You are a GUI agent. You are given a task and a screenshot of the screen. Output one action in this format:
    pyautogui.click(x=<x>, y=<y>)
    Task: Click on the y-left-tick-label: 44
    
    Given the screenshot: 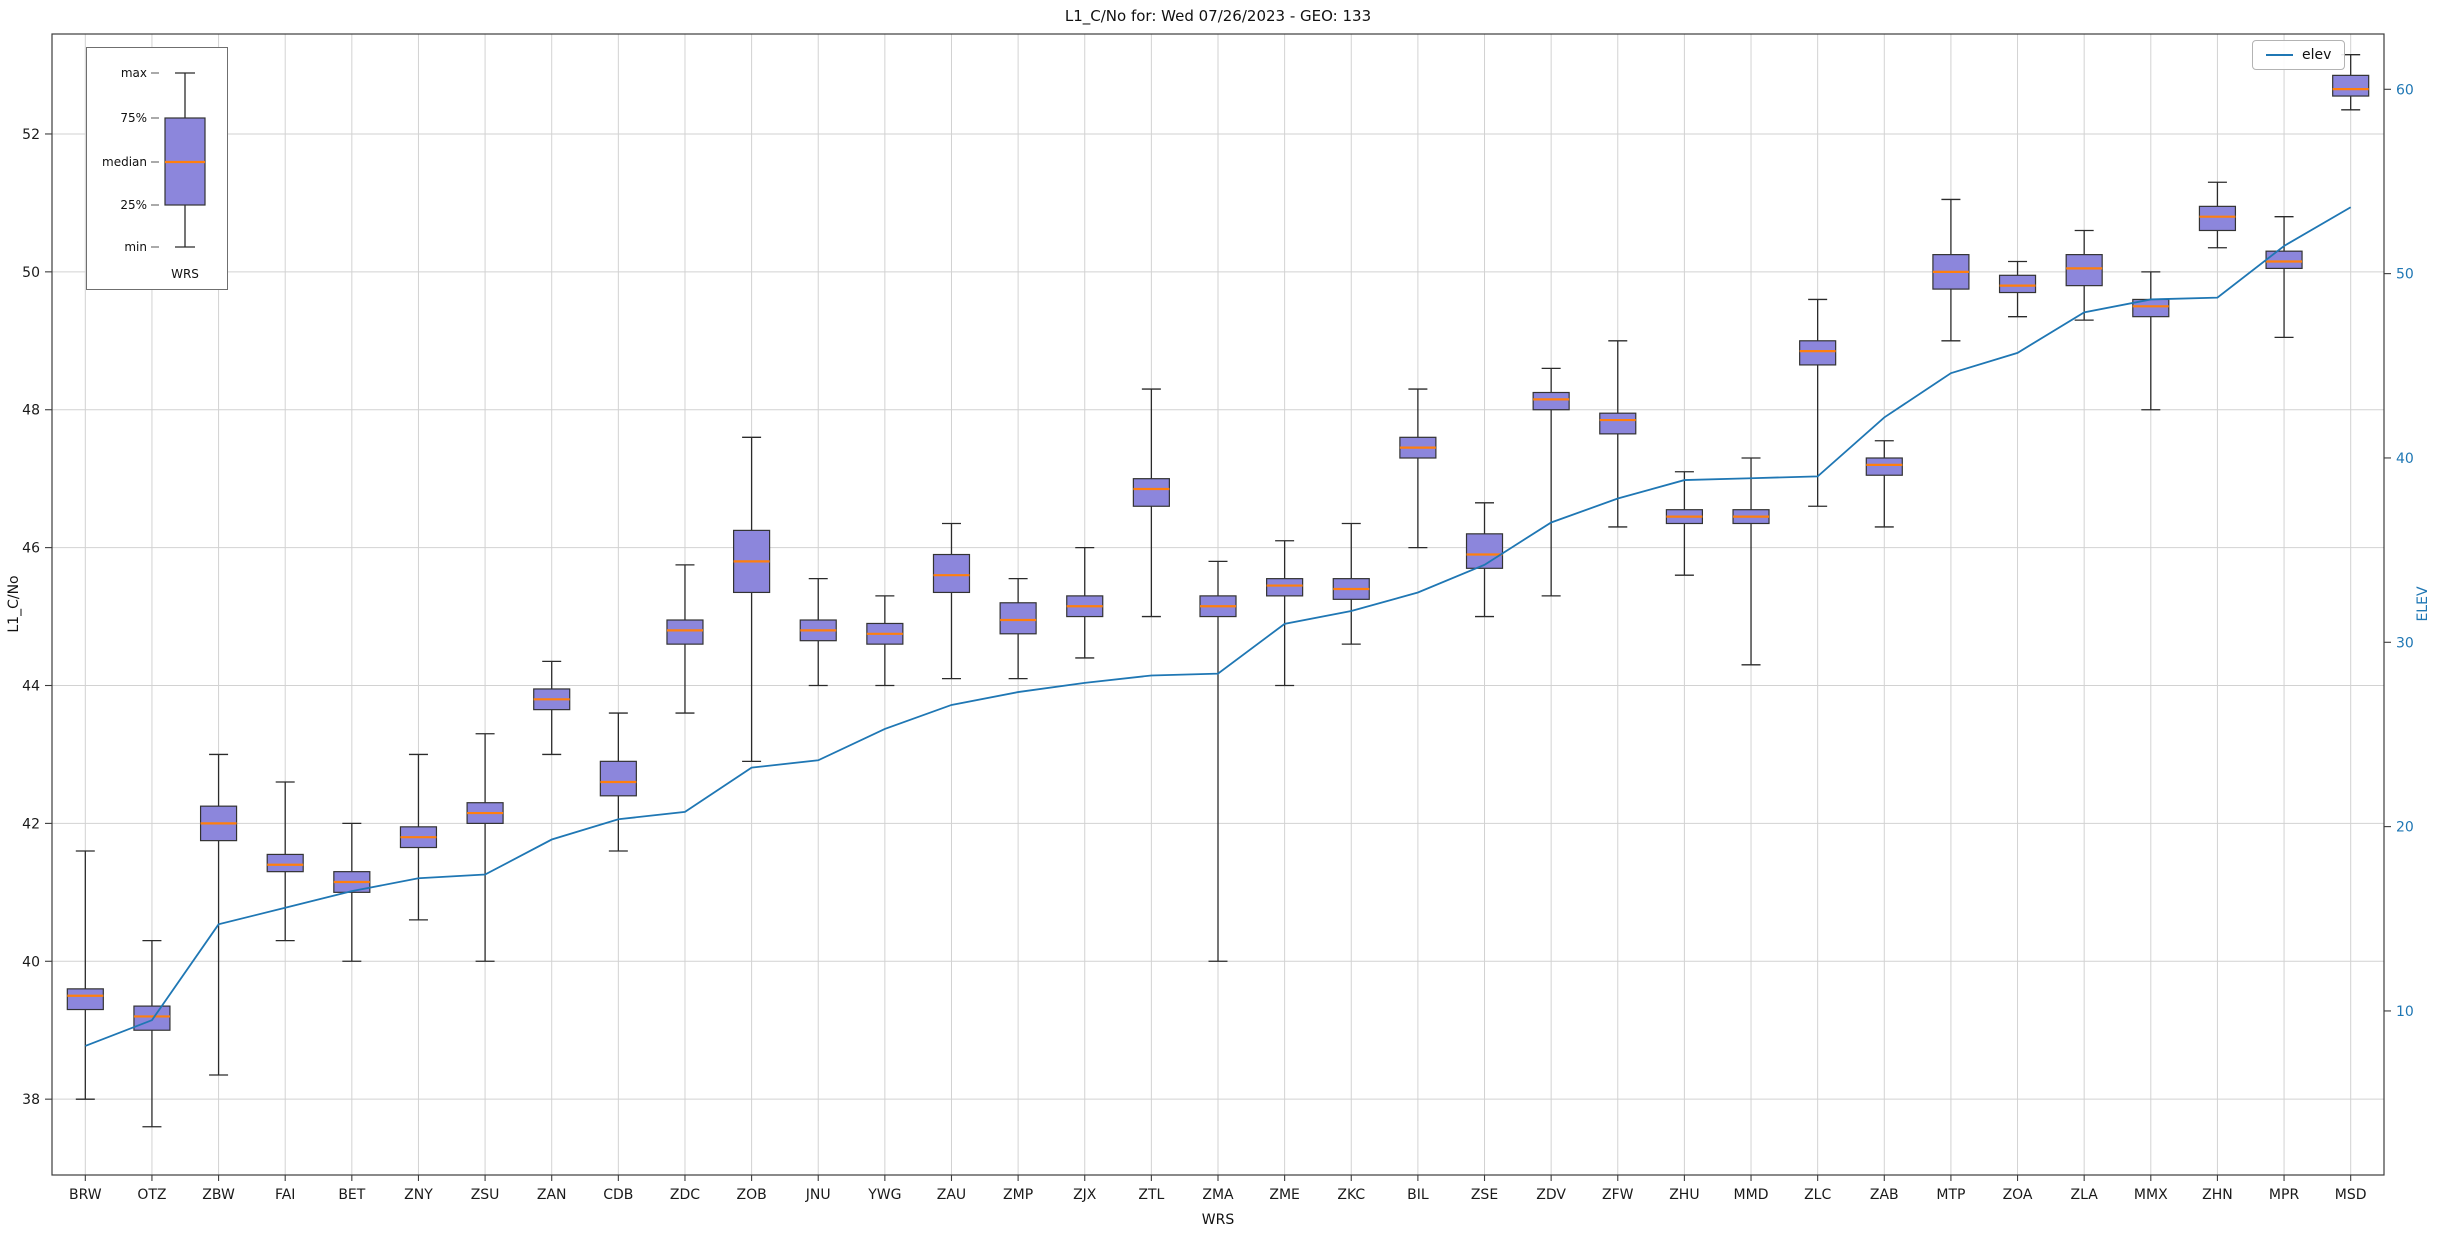 What is the action you would take?
    pyautogui.click(x=31, y=687)
    